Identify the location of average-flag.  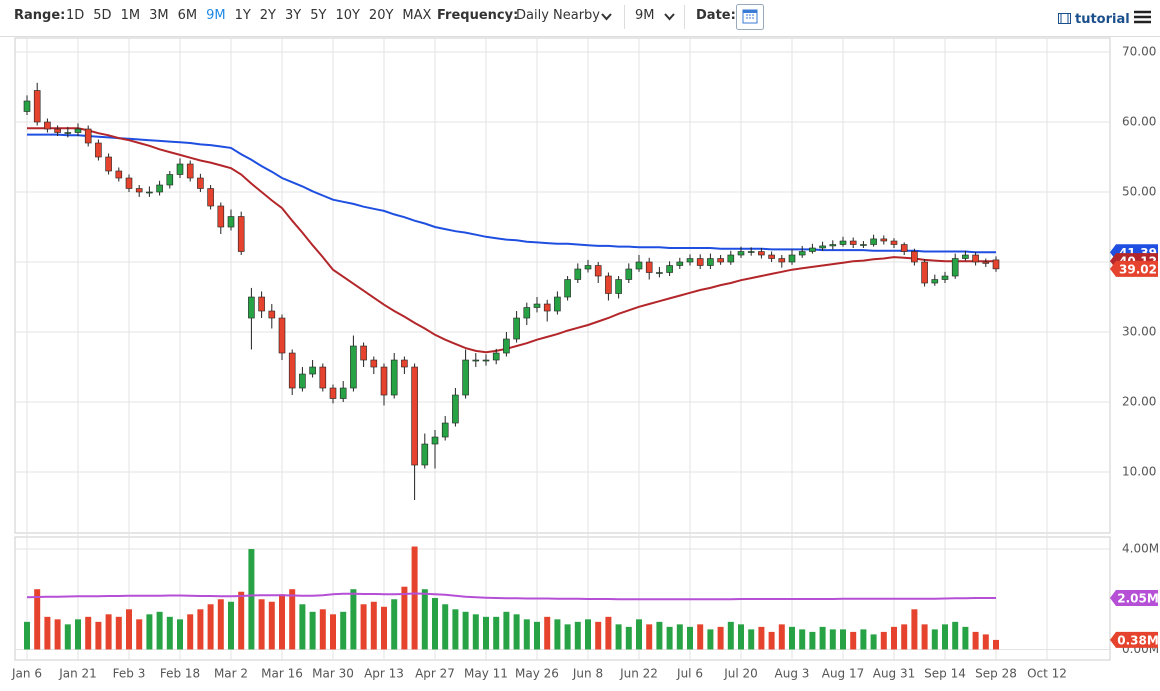
(1134, 252).